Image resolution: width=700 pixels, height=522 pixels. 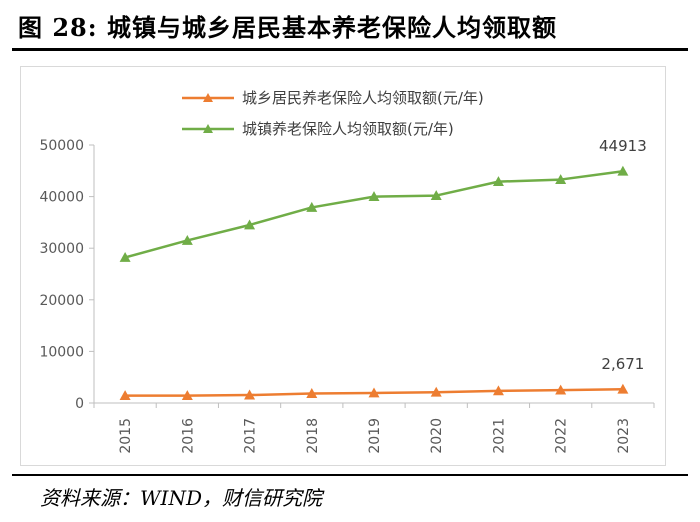 What do you see at coordinates (79, 404) in the screenshot?
I see `y-tick-label: 0` at bounding box center [79, 404].